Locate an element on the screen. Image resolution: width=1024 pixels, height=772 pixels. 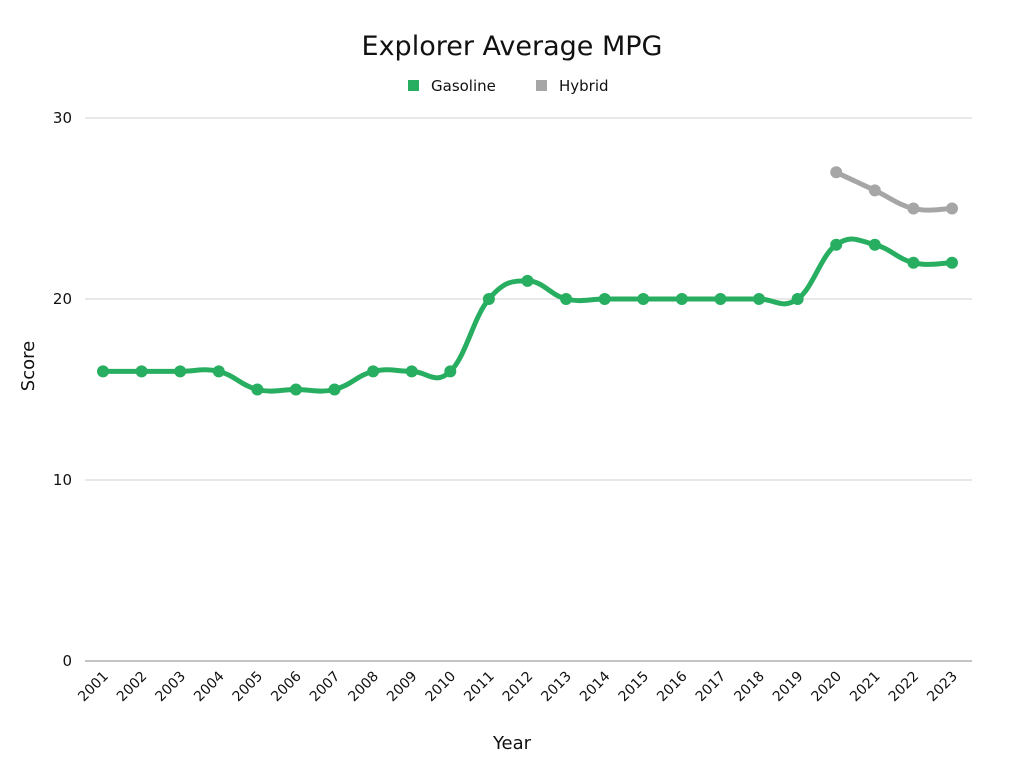
x-tick-label: 2012 is located at coordinates (518, 687).